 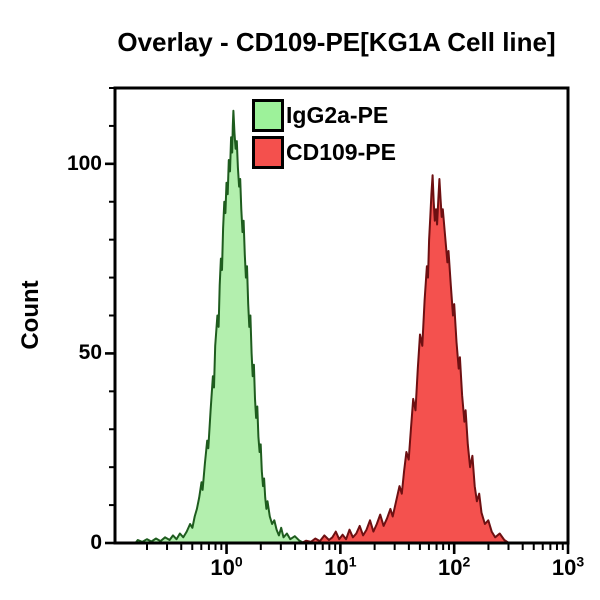 What do you see at coordinates (341, 152) in the screenshot?
I see `legend-label-cd109: CD109-PE` at bounding box center [341, 152].